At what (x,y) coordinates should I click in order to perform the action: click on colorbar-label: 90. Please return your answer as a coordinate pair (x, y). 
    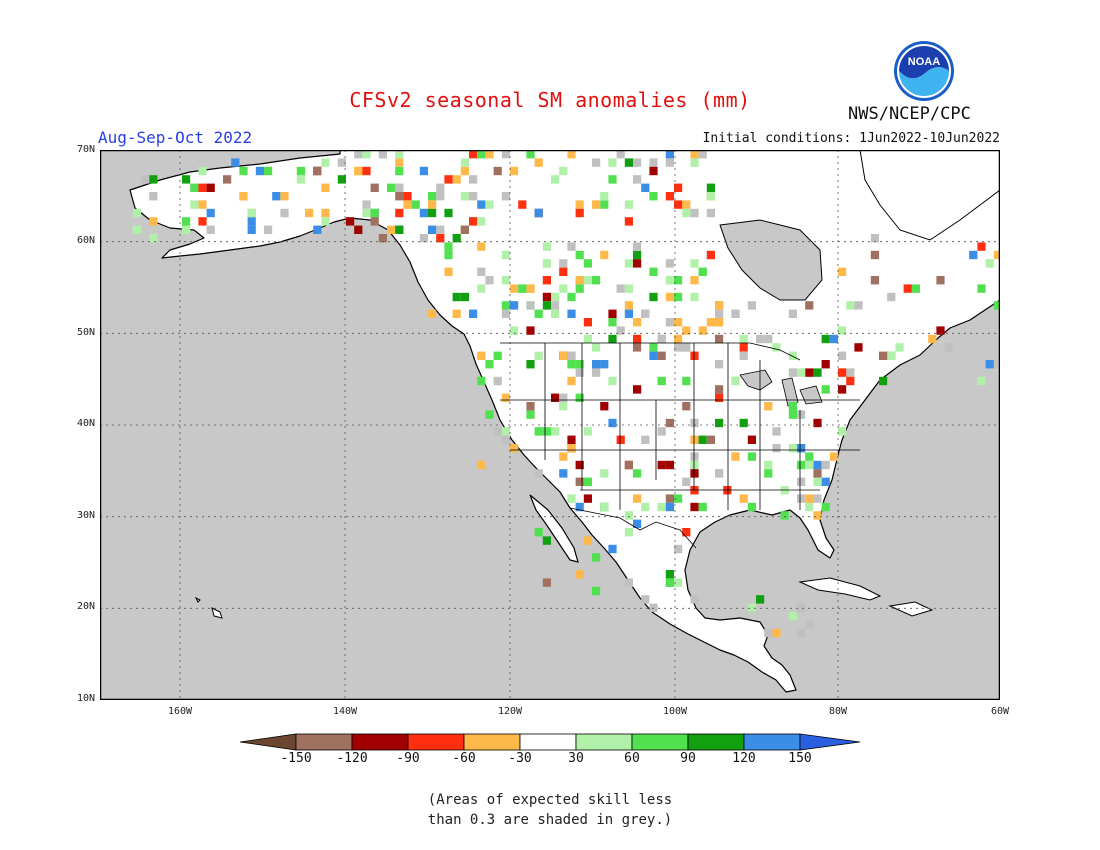
    Looking at the image, I should click on (688, 758).